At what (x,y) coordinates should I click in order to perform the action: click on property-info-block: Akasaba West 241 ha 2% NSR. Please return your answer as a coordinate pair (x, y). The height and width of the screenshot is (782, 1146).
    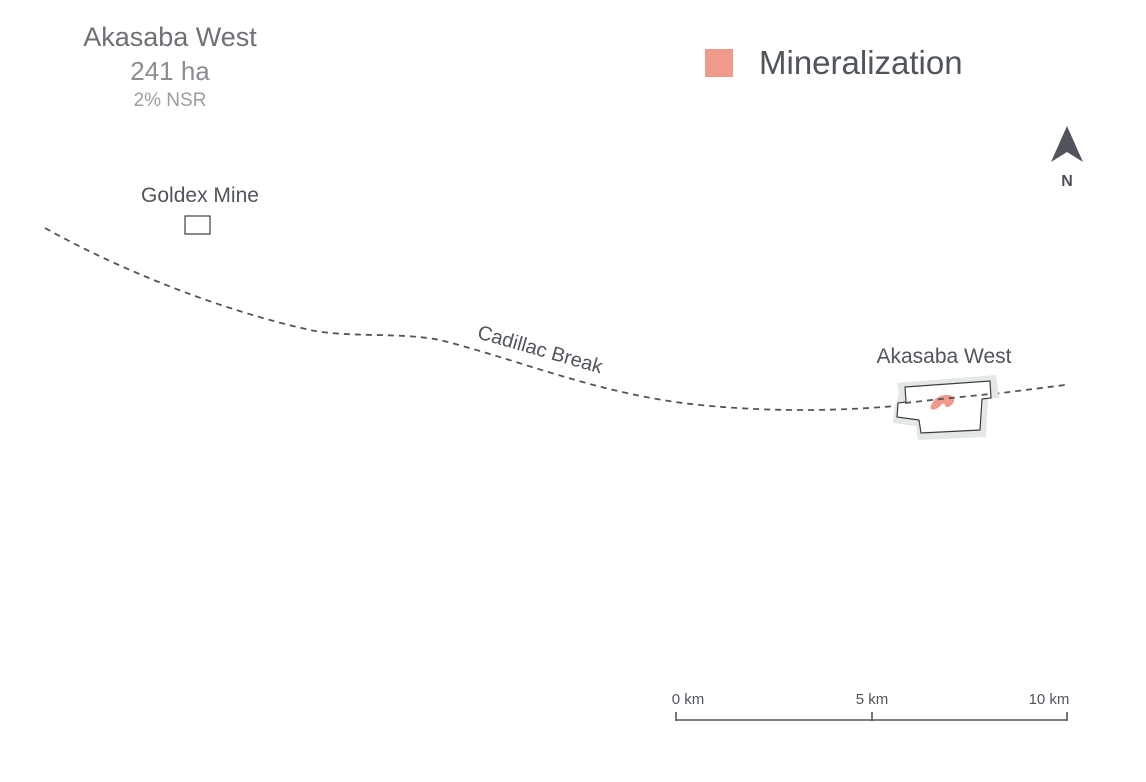
    Looking at the image, I should click on (170, 67).